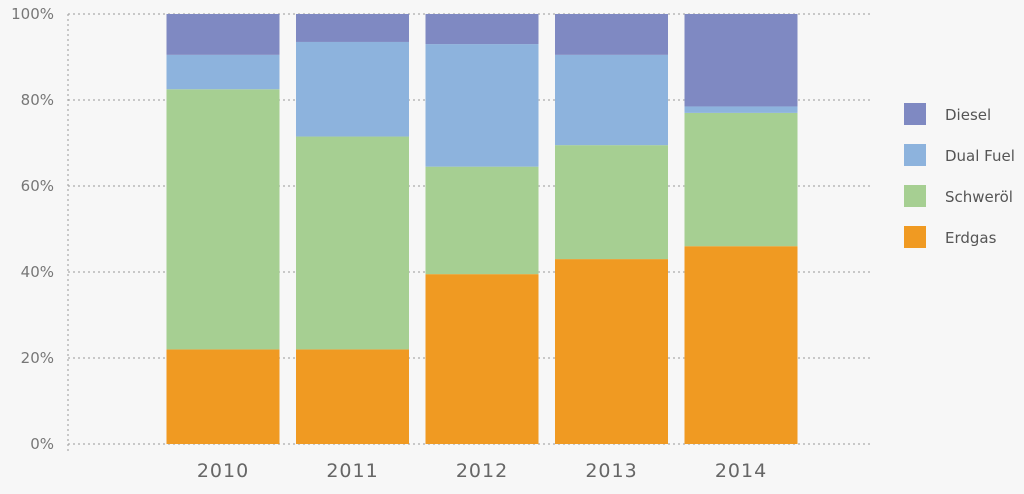 This screenshot has width=1024, height=494. What do you see at coordinates (611, 351) in the screenshot?
I see `bar-segment-erdgas-2013` at bounding box center [611, 351].